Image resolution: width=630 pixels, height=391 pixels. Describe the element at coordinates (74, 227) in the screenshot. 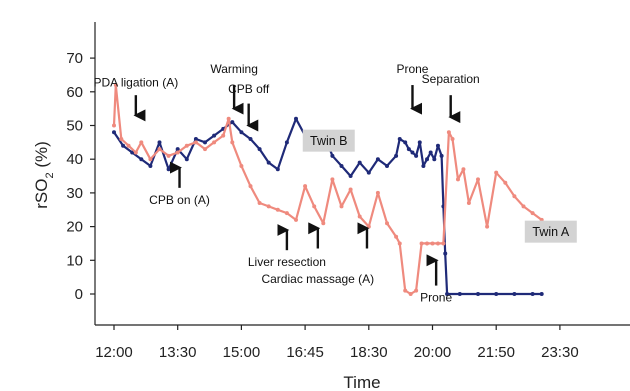

I see `y-tick-label: 20` at that location.